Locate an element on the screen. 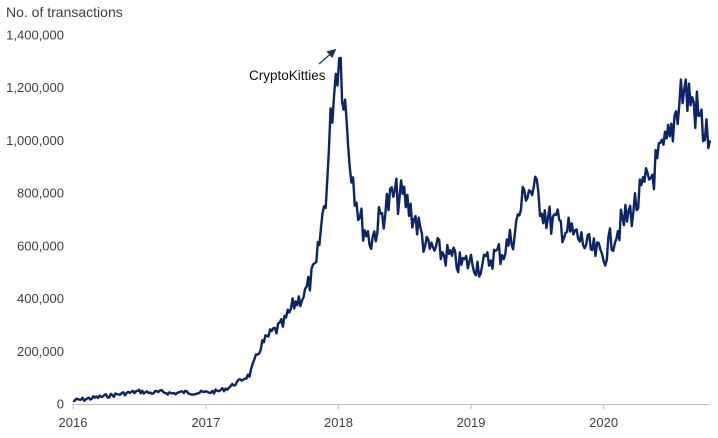 This screenshot has height=438, width=718. y-tick-label: 0 is located at coordinates (60, 404).